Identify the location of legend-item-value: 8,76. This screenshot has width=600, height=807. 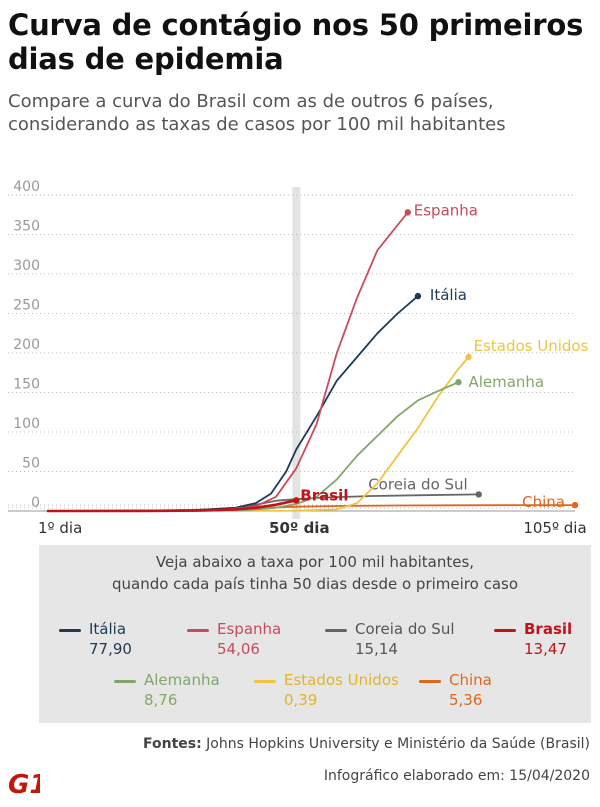
(161, 700).